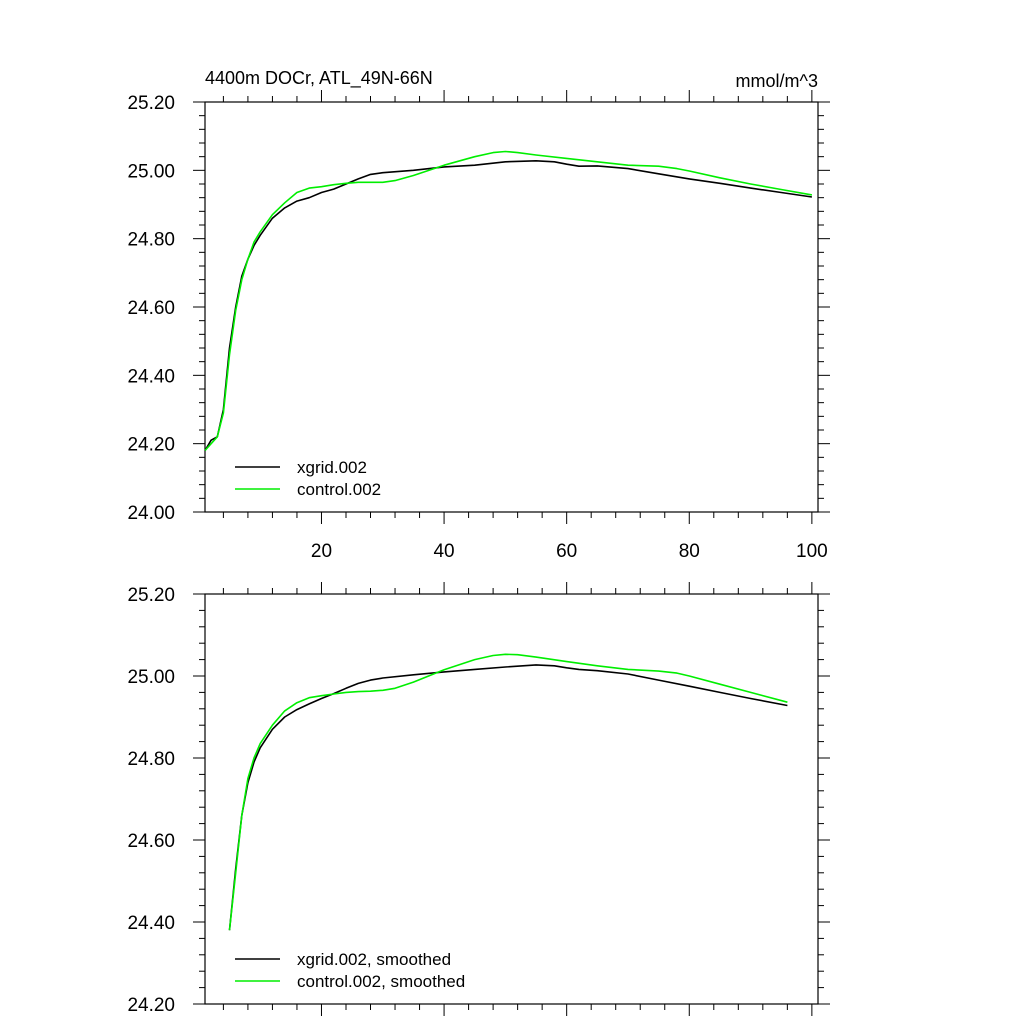 Image resolution: width=1024 pixels, height=1024 pixels. I want to click on x-tick-label: 40, so click(443, 551).